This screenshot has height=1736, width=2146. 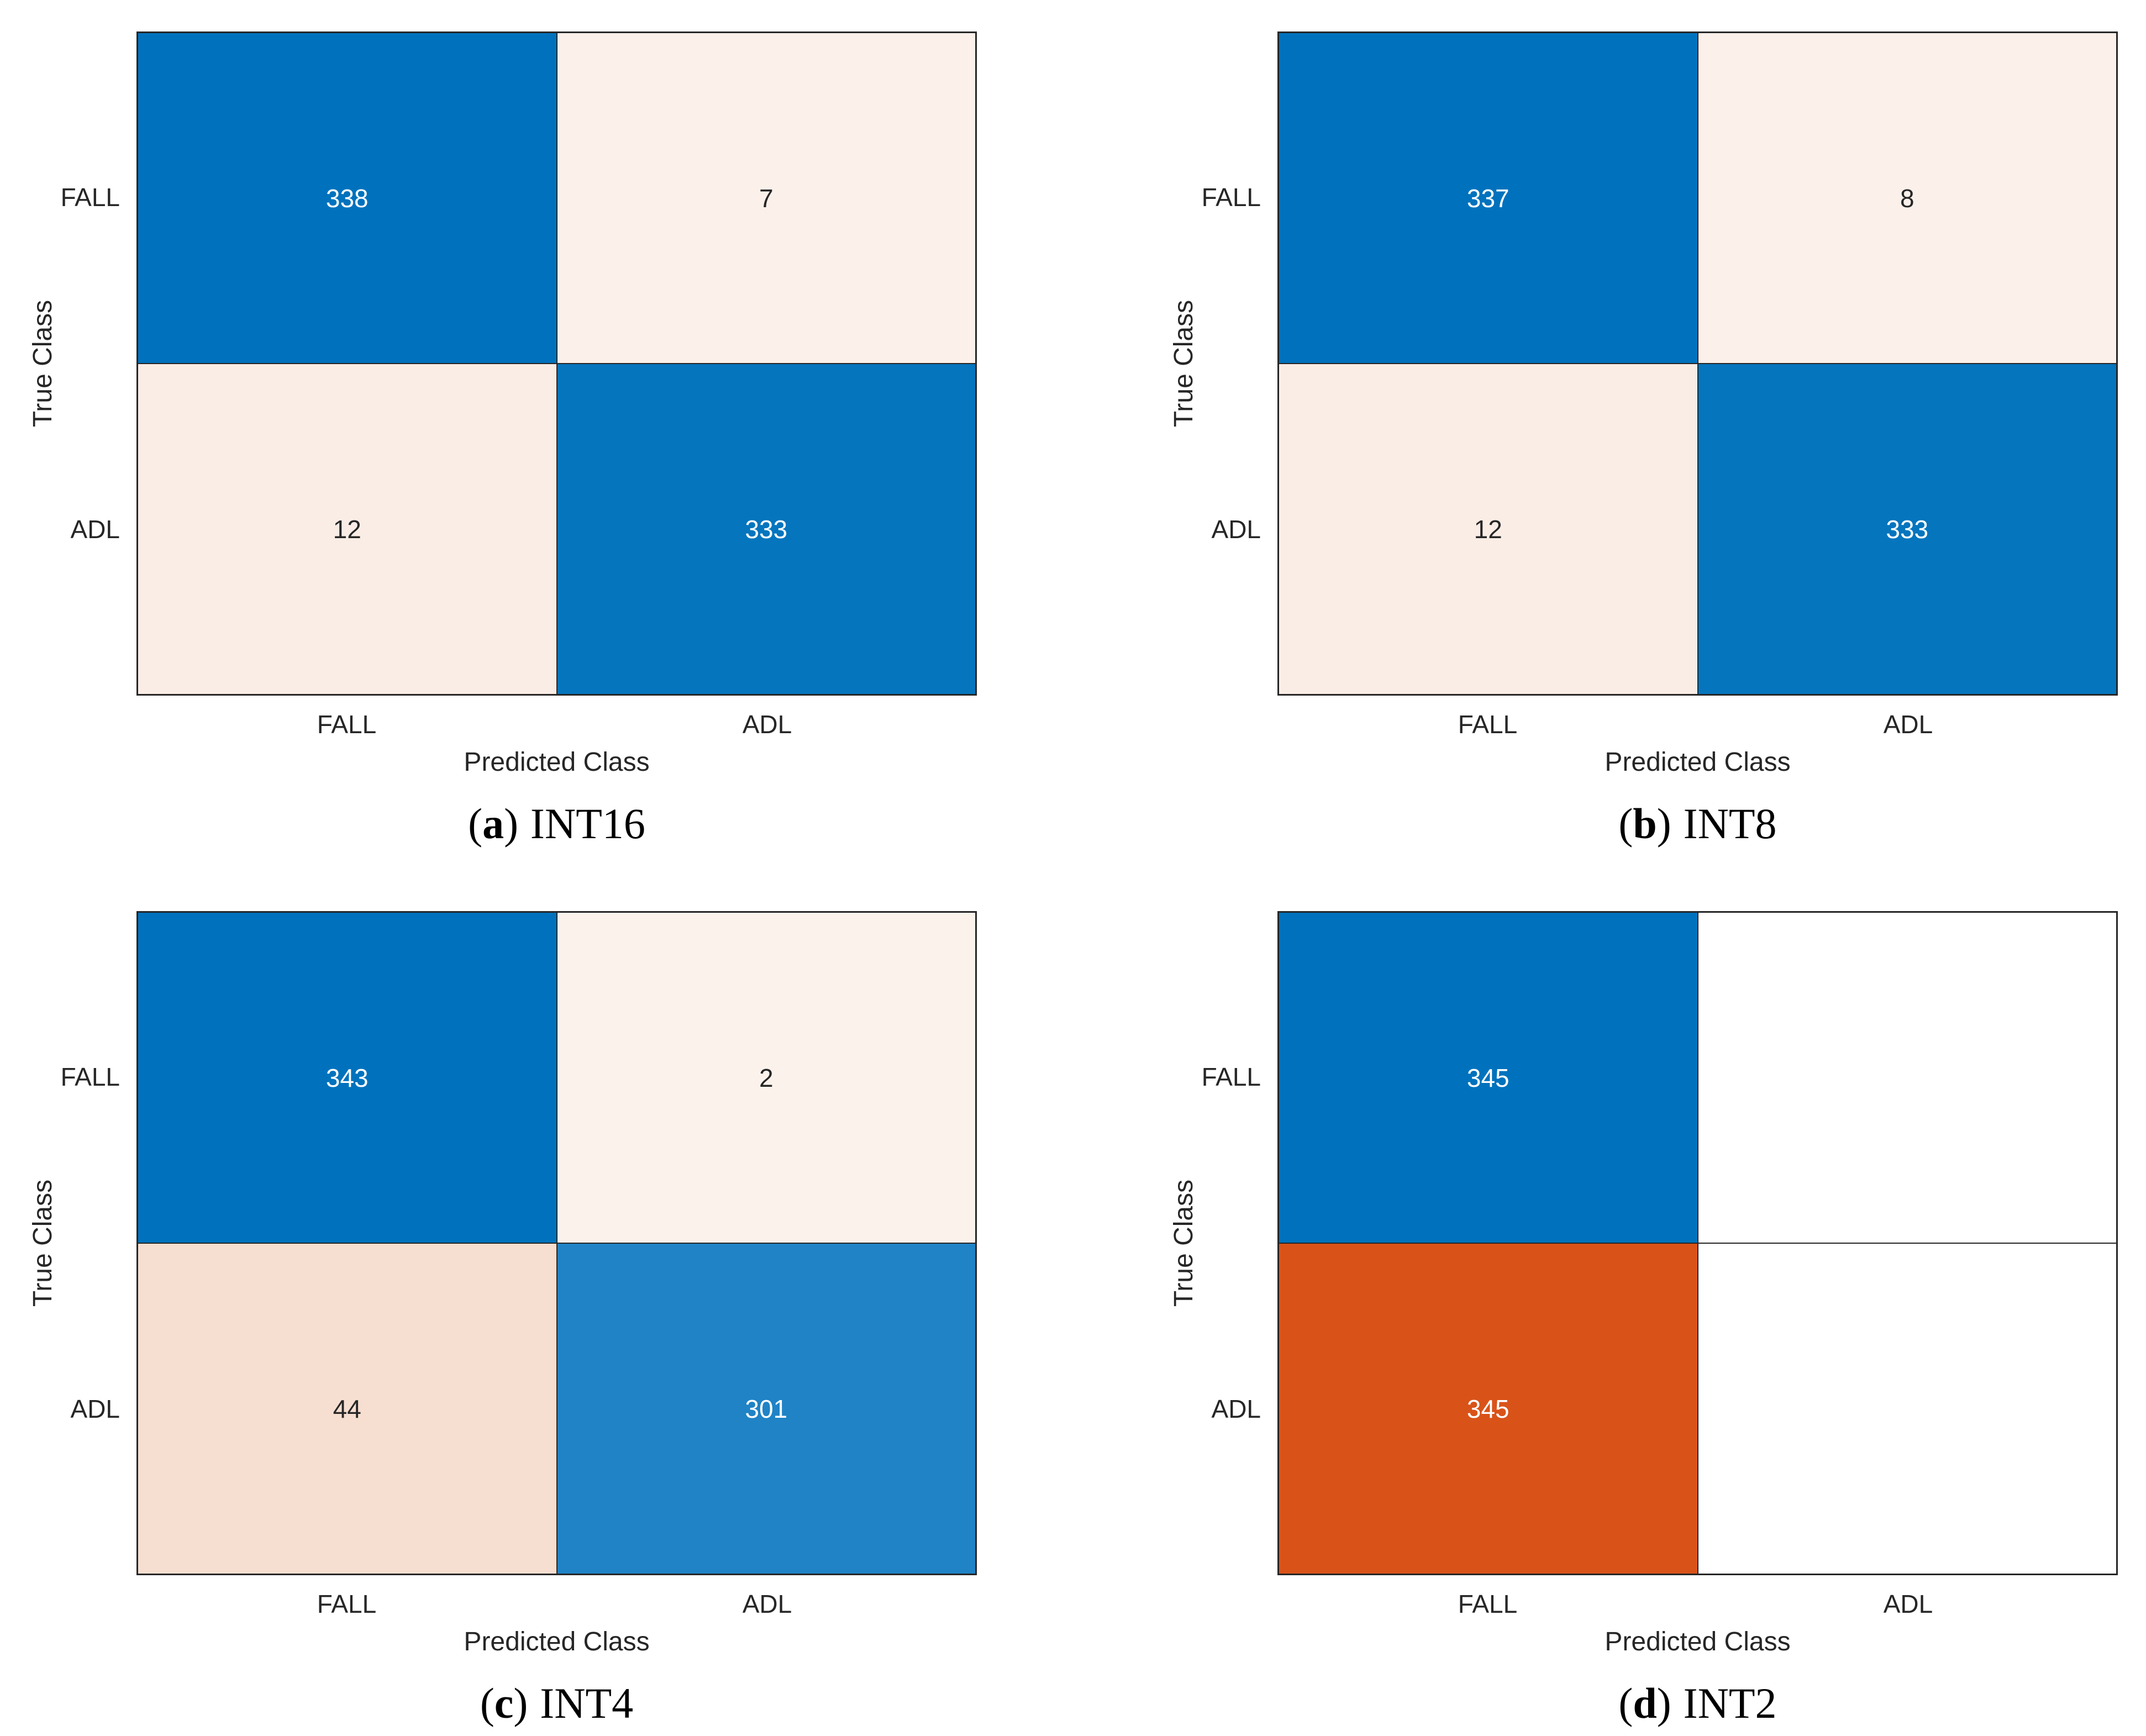 I want to click on caption-letter: d, so click(x=1645, y=1703).